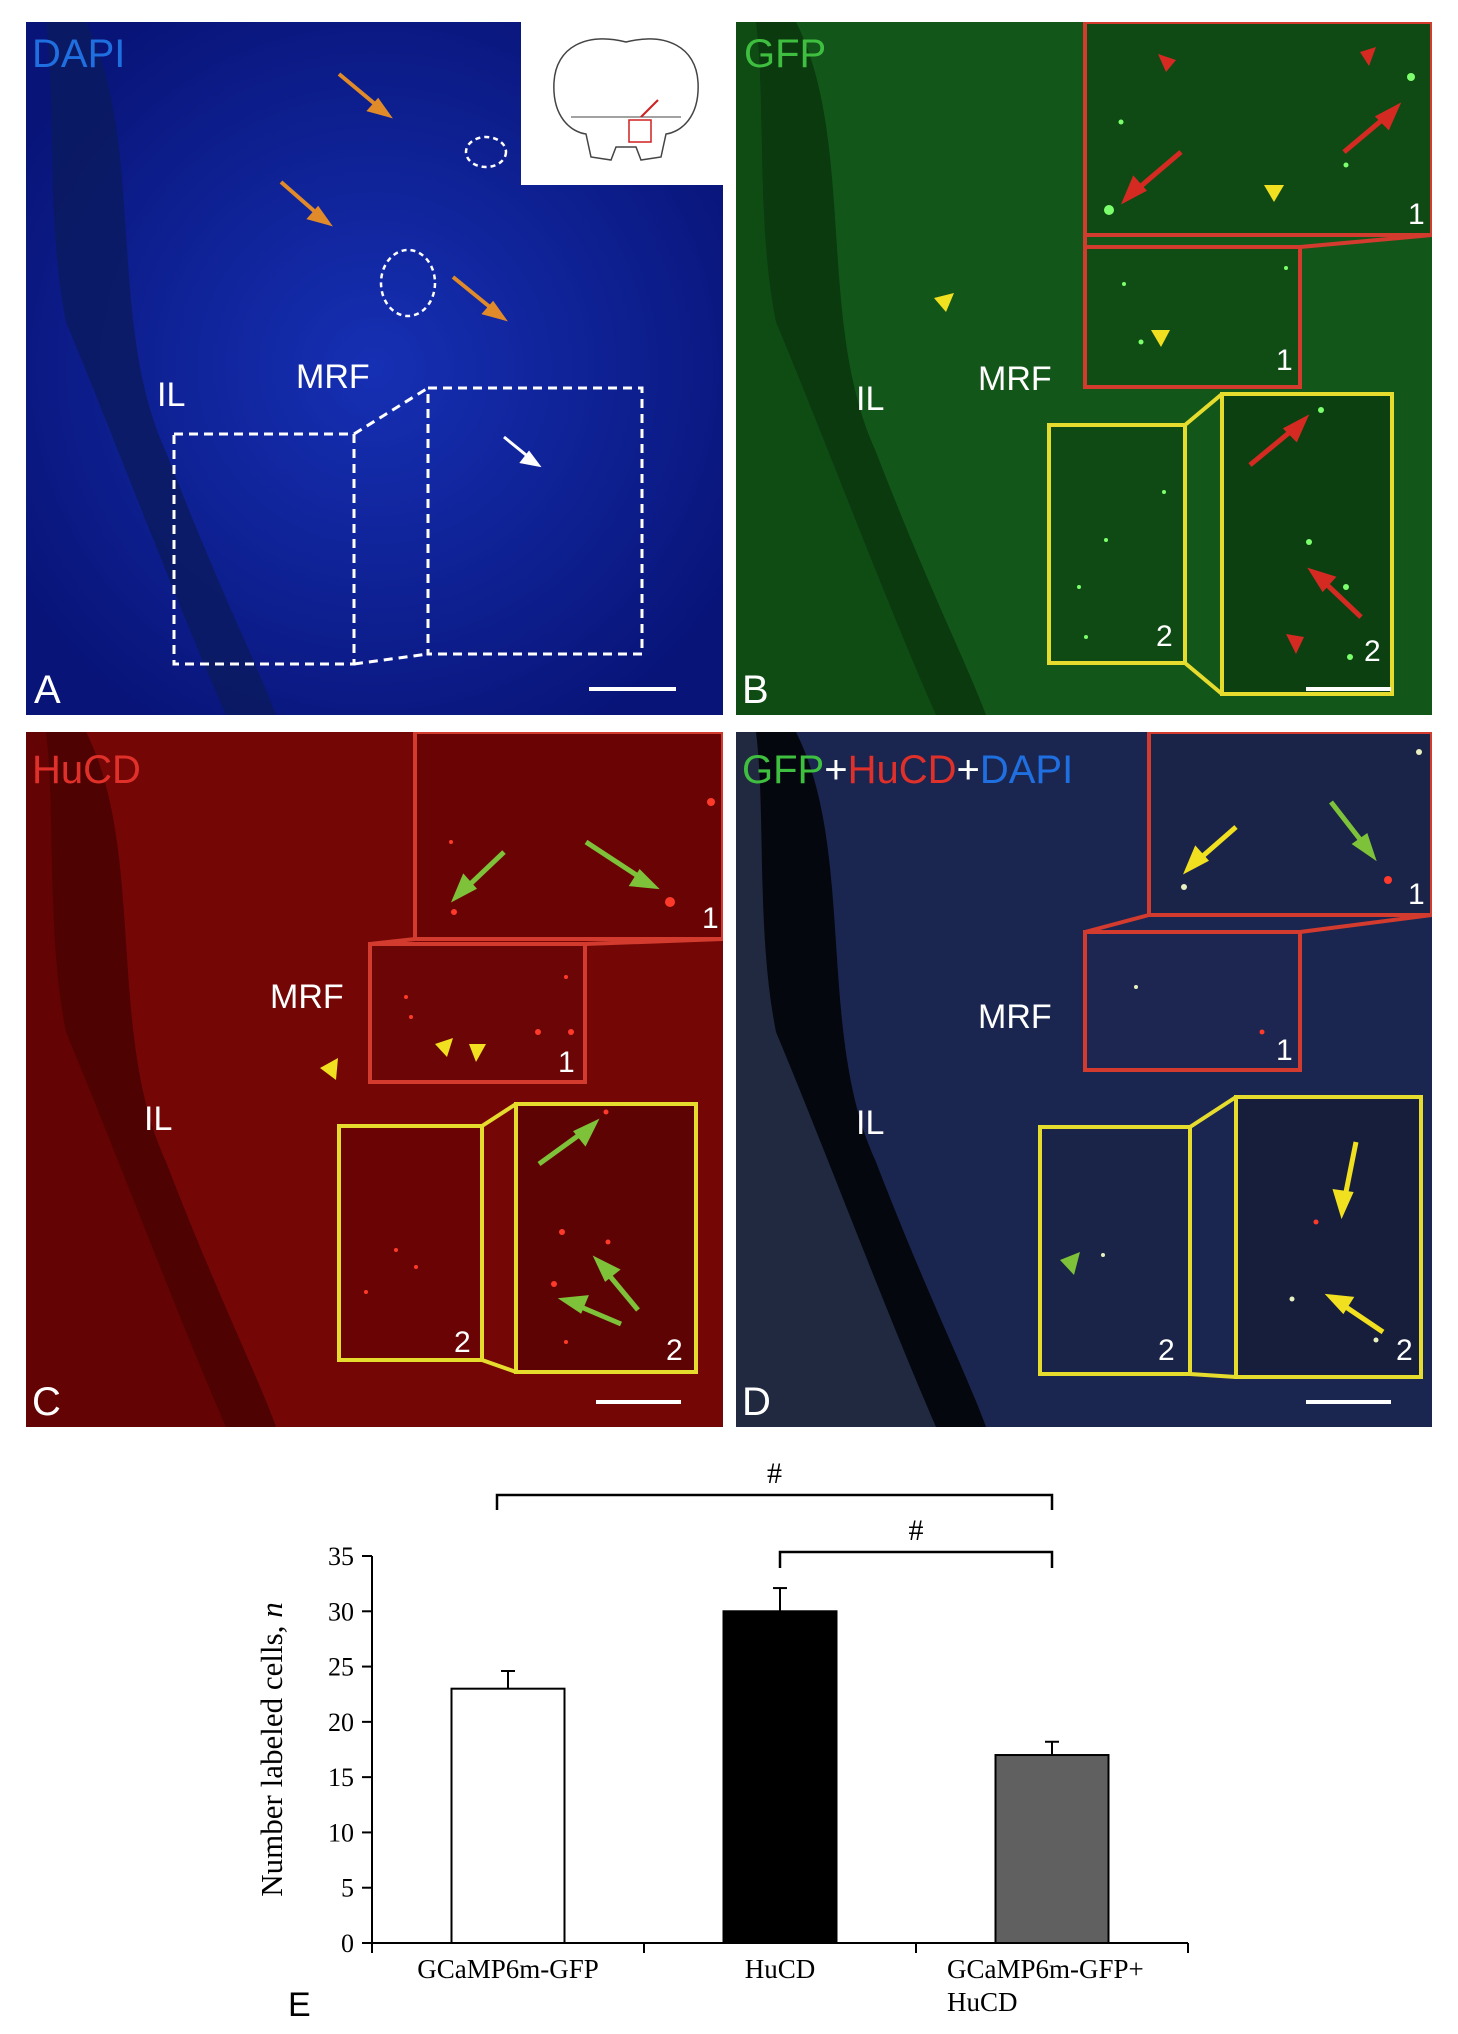 The width and height of the screenshot is (1458, 2034). I want to click on white-arrow, so click(522, 451).